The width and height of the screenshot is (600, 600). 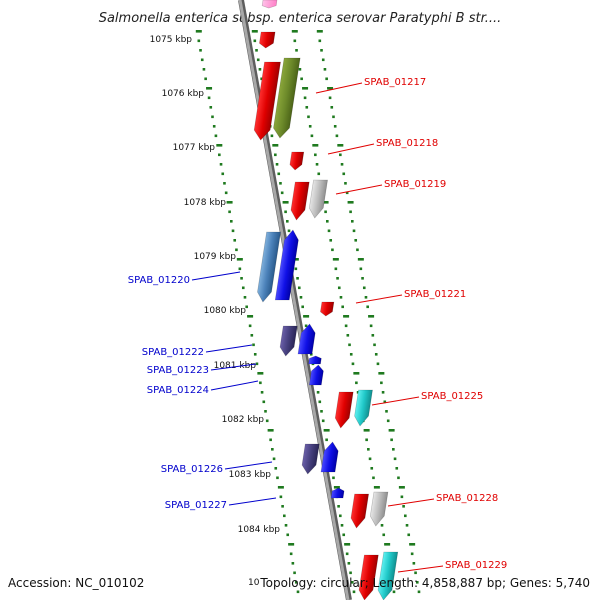 What do you see at coordinates (415, 184) in the screenshot?
I see `gene-label-spab-01219: SPAB_01219` at bounding box center [415, 184].